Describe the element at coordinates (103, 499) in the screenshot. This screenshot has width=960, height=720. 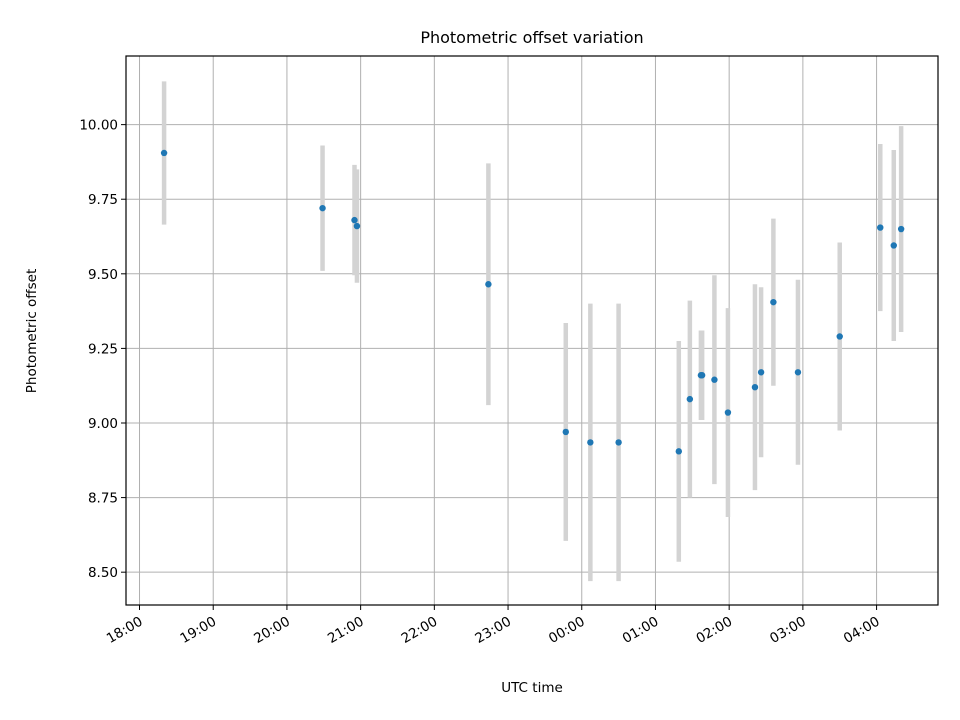
I see `y-tick-label: 8.75` at that location.